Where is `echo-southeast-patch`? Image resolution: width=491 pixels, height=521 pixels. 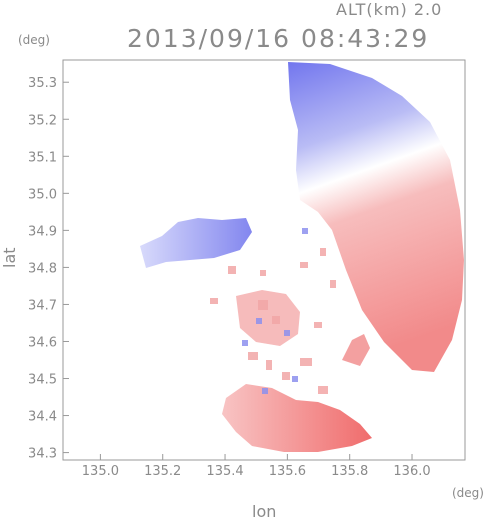
echo-southeast-patch is located at coordinates (356, 350).